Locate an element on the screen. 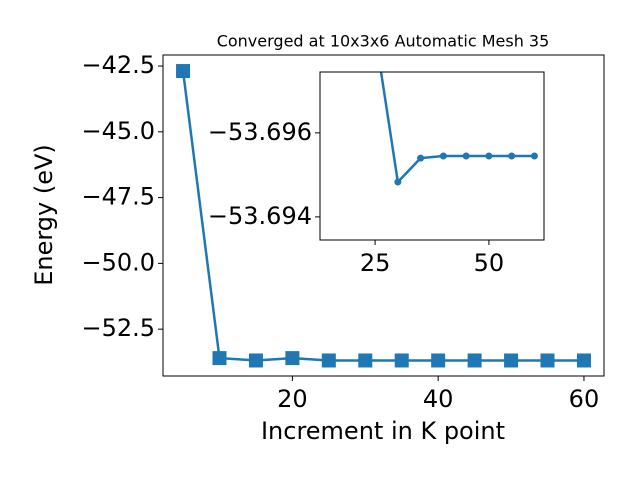  y-tick-label: −50.0 is located at coordinates (118, 262).